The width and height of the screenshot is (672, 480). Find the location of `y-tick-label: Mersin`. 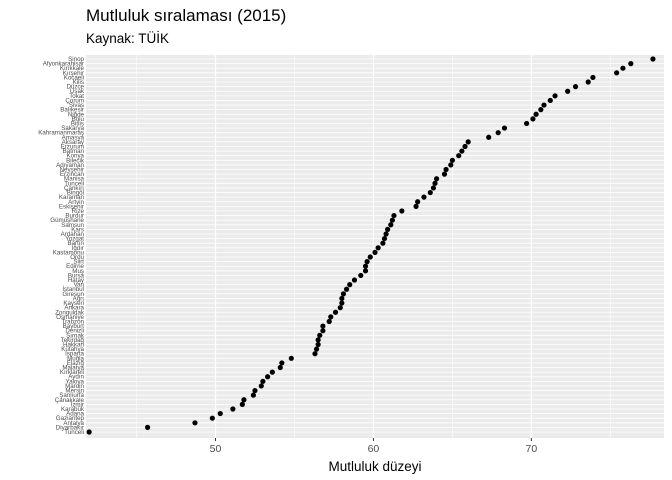

y-tick-label: Mersin is located at coordinates (74, 391).